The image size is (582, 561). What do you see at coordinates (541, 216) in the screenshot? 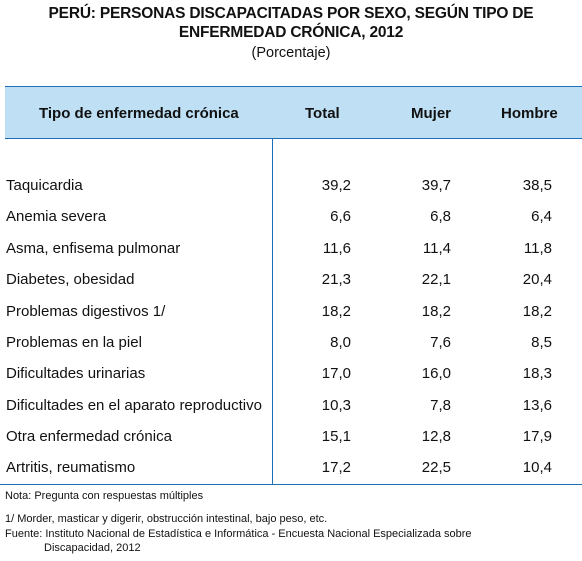
I see `cell-hombre: 6,4` at bounding box center [541, 216].